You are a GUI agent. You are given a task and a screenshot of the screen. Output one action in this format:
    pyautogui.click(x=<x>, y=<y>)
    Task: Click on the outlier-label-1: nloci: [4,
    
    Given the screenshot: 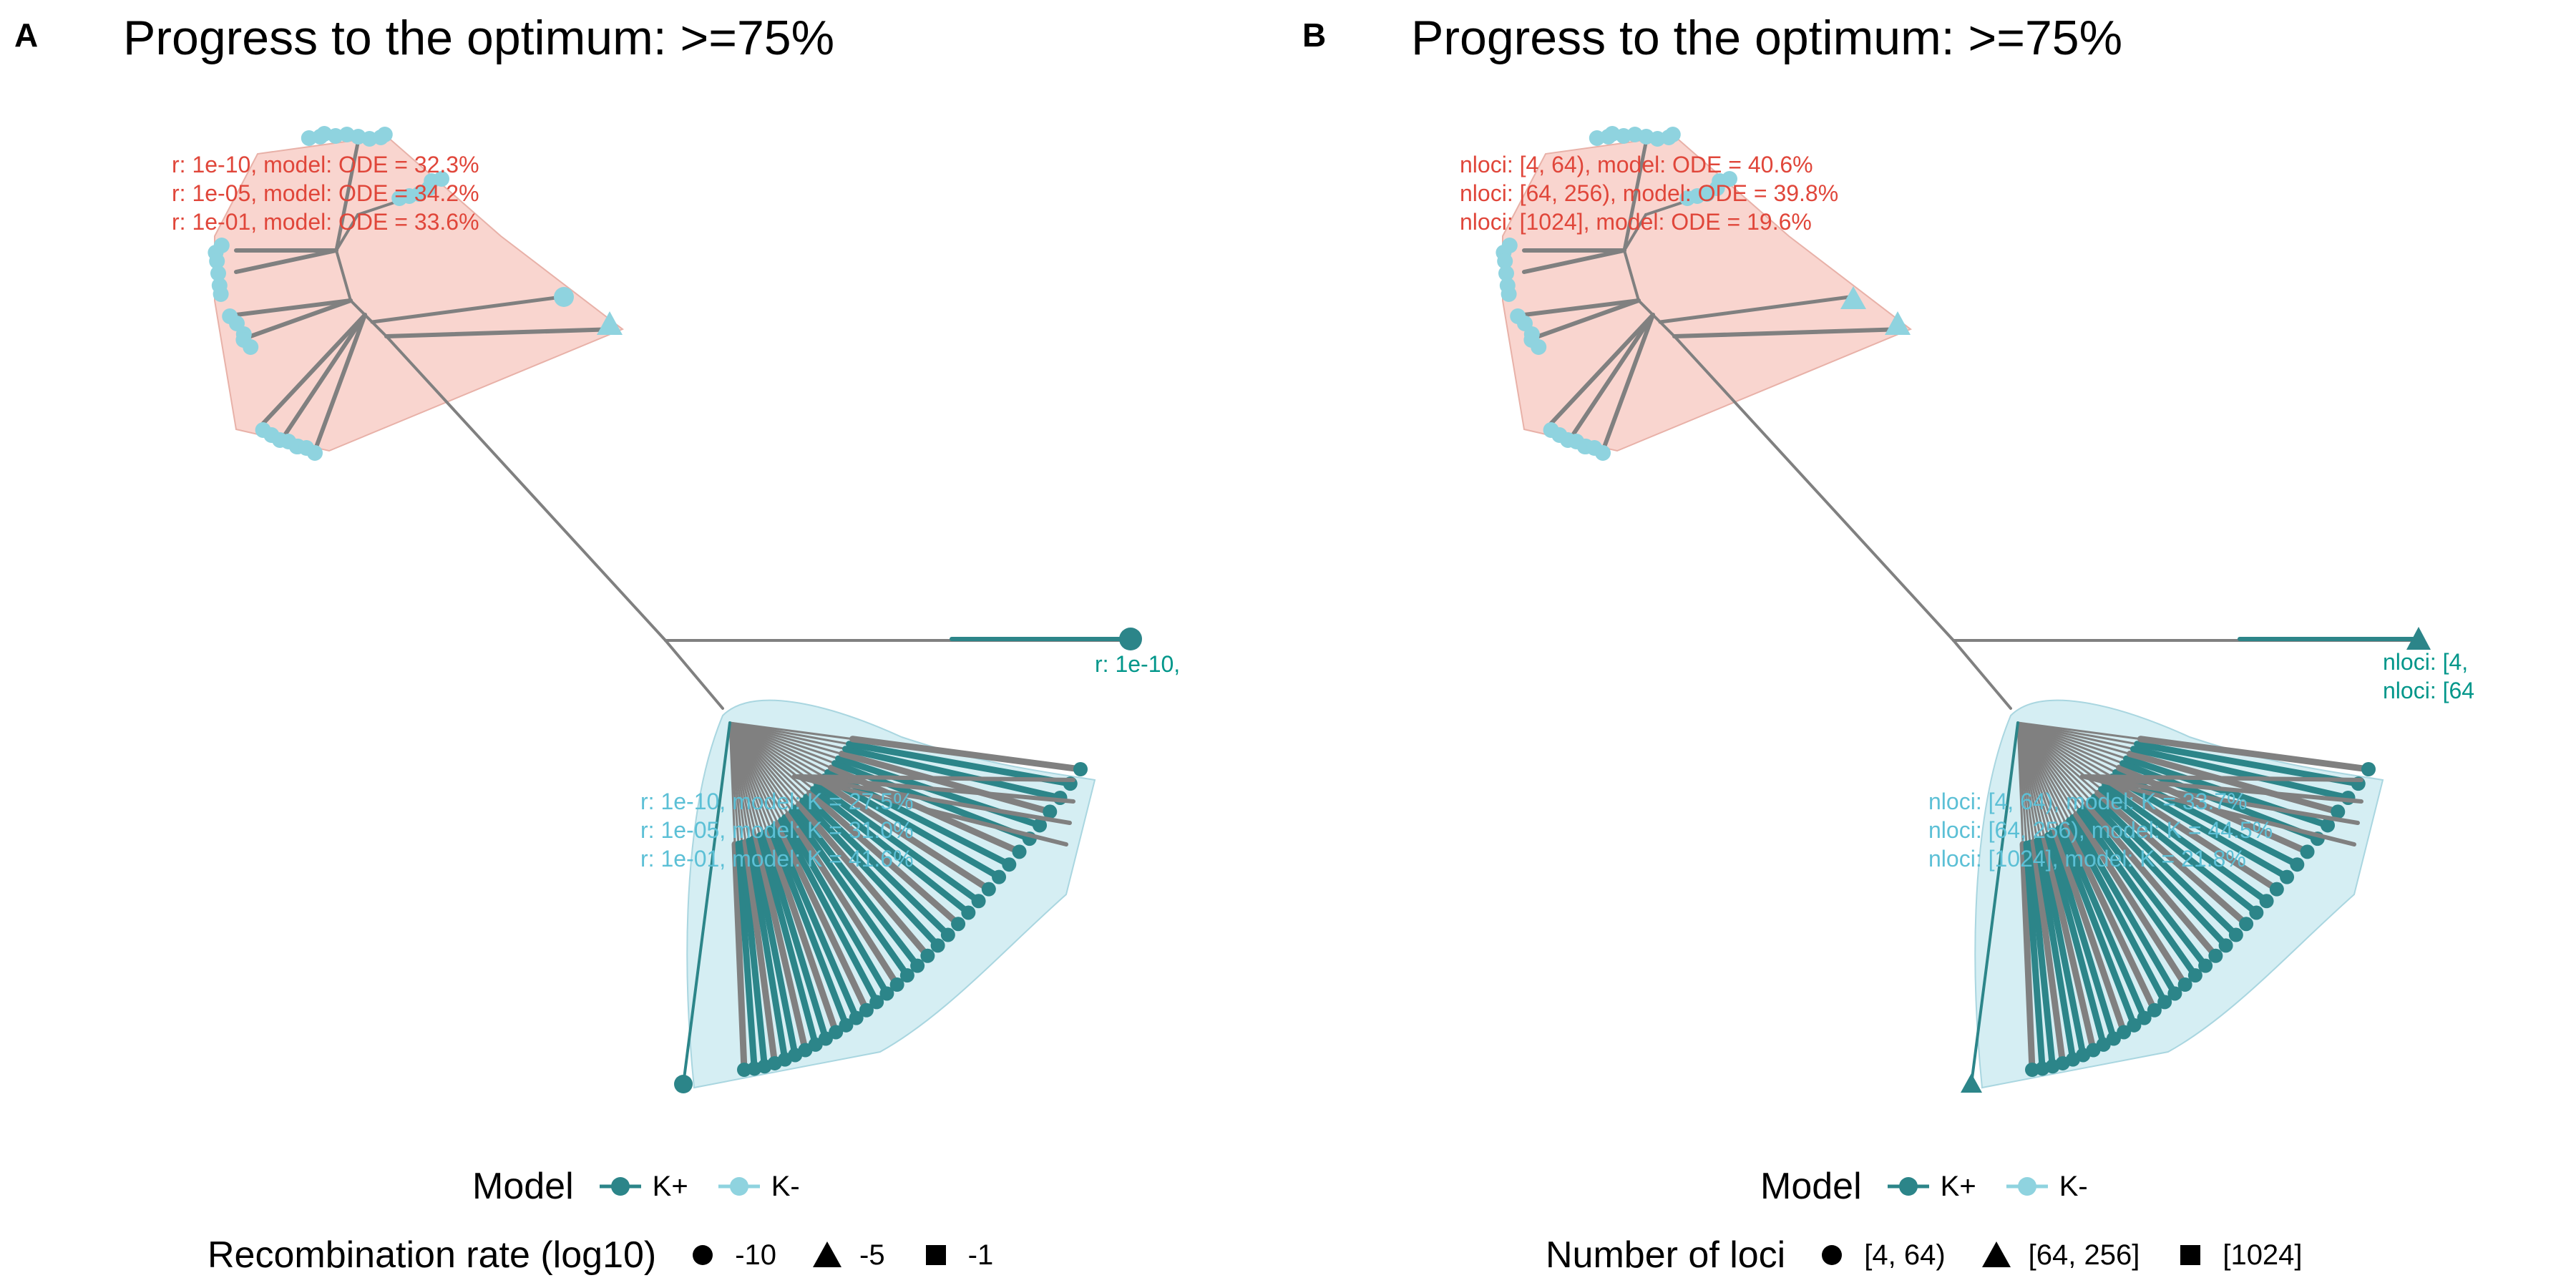 What is the action you would take?
    pyautogui.click(x=2426, y=662)
    